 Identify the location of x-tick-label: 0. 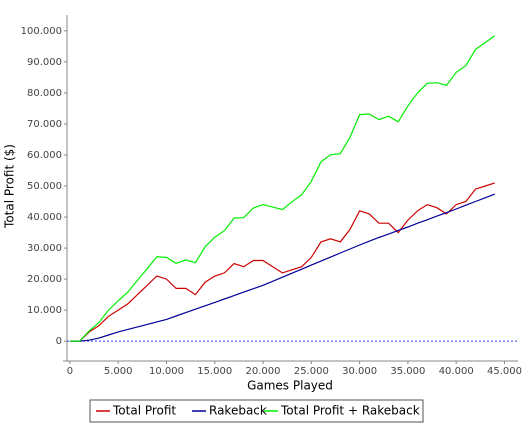
(70, 371).